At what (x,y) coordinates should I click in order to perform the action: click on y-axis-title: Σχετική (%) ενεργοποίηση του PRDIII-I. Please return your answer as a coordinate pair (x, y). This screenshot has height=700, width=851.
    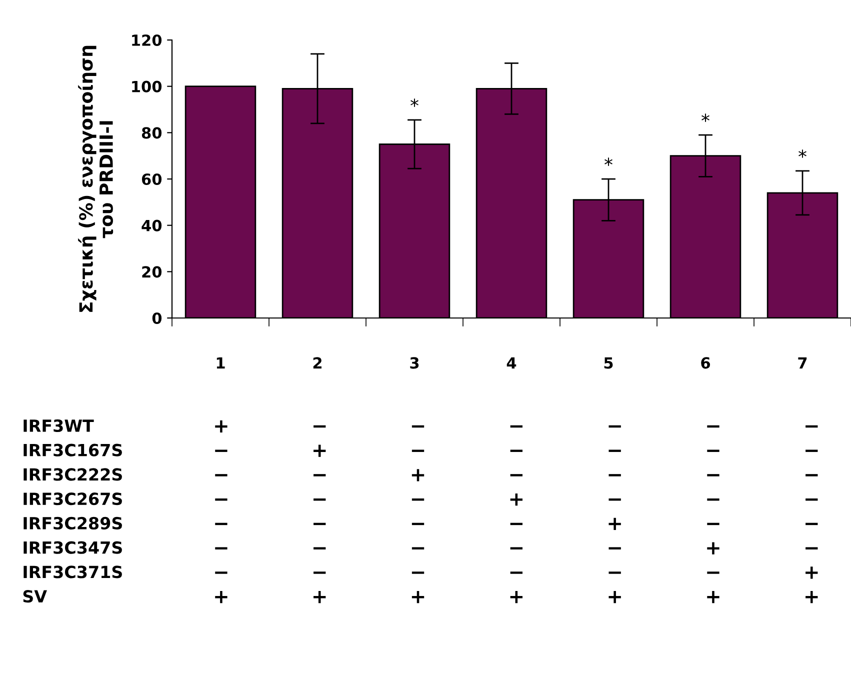
    Looking at the image, I should click on (96, 179).